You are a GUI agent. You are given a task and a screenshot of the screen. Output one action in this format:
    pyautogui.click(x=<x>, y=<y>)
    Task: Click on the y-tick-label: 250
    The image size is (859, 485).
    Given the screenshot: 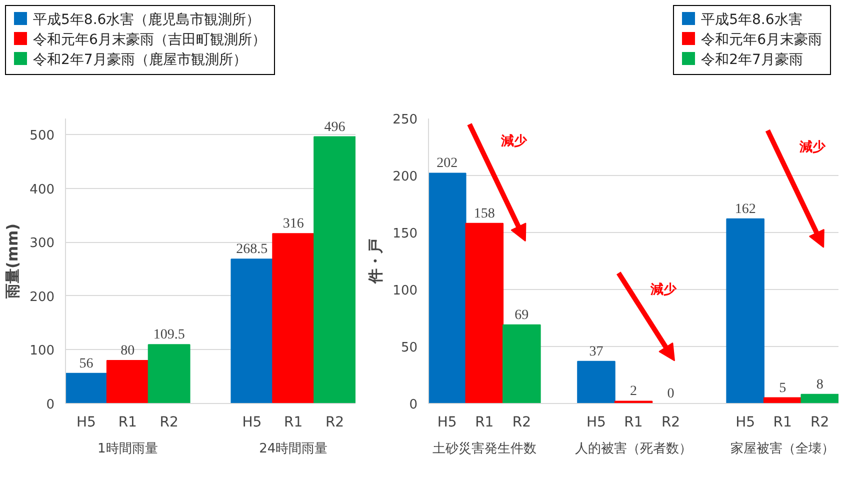 What is the action you would take?
    pyautogui.click(x=405, y=120)
    